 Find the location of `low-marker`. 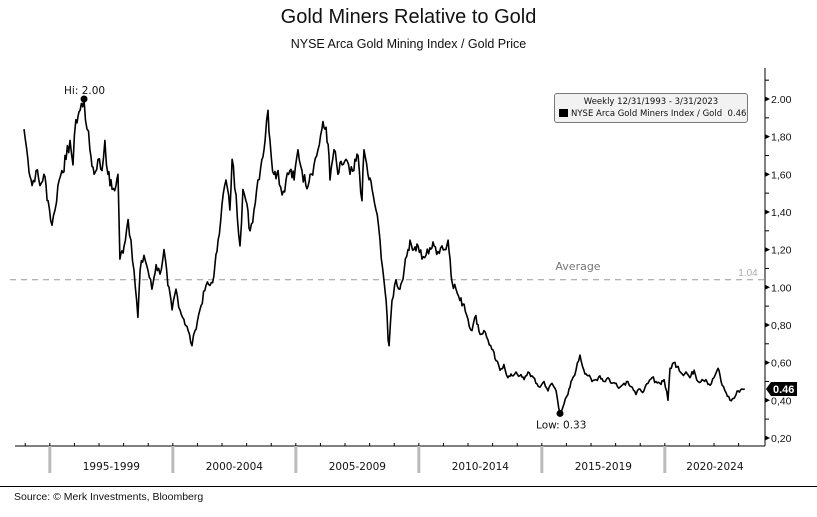

low-marker is located at coordinates (560, 413).